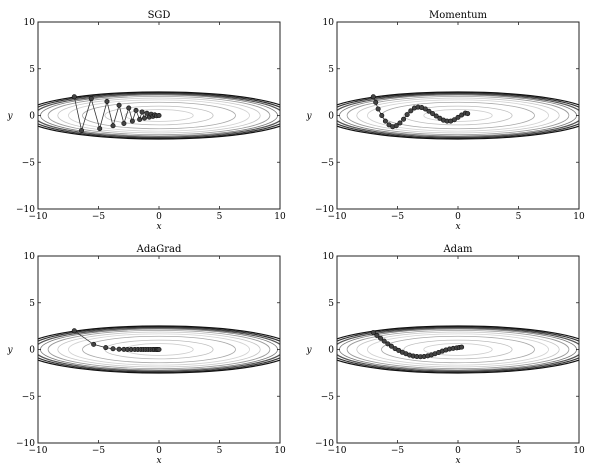 The image size is (592, 467). What do you see at coordinates (458, 15) in the screenshot?
I see `chart-title-momentum: Momentum` at bounding box center [458, 15].